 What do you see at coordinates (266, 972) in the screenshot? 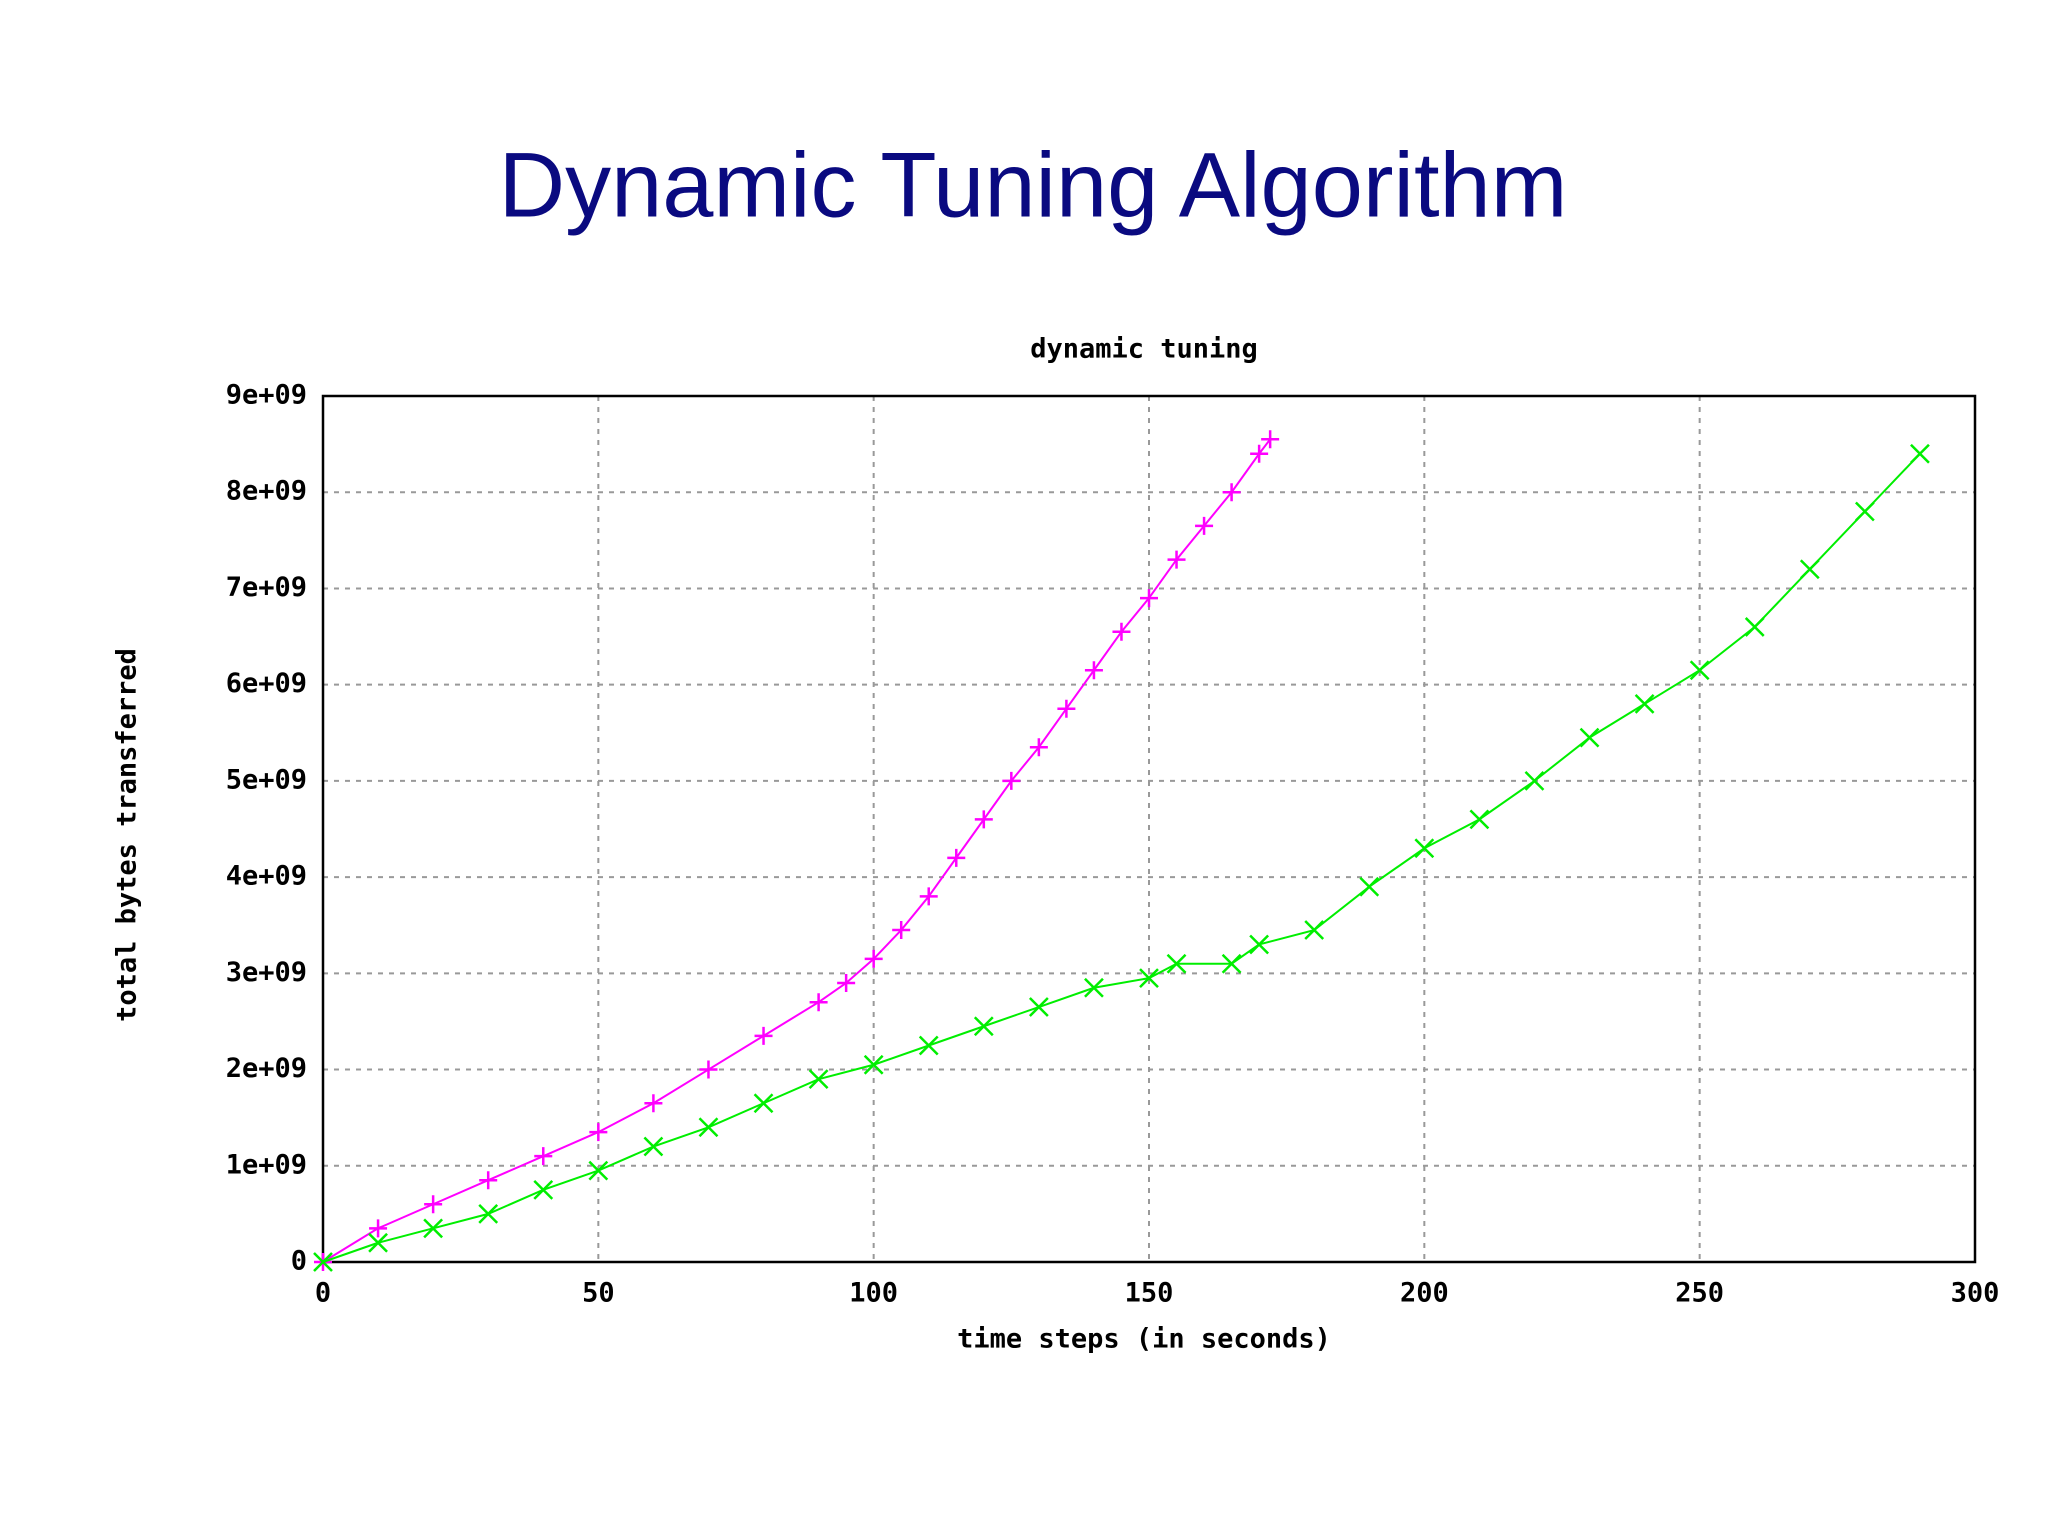
I see `y-tick-label: 3e+09` at bounding box center [266, 972].